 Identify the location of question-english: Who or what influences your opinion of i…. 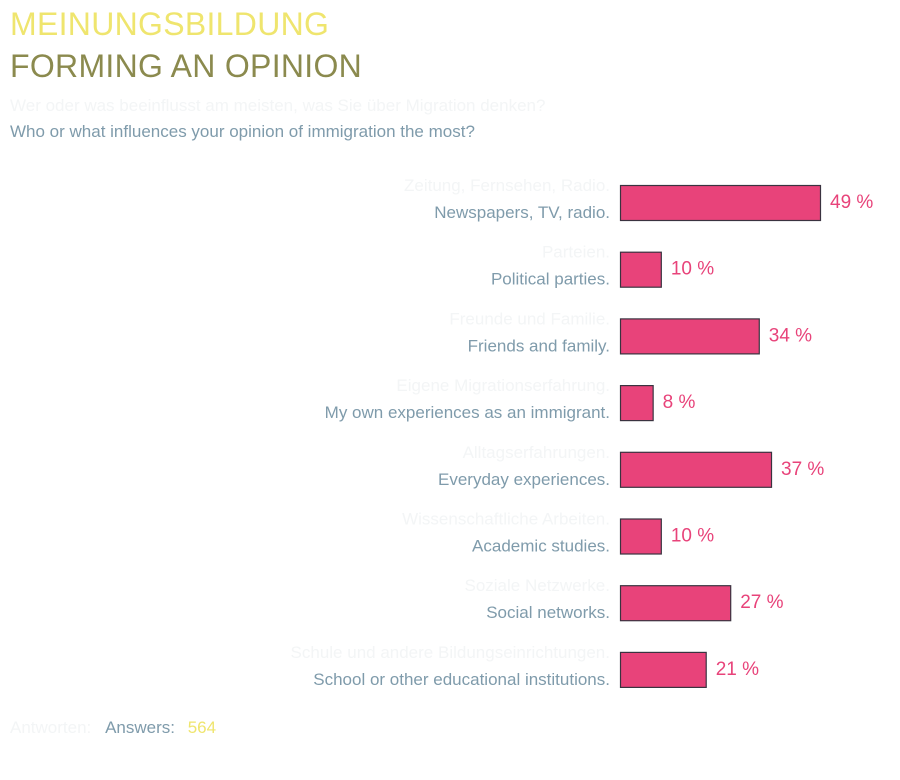
(242, 131).